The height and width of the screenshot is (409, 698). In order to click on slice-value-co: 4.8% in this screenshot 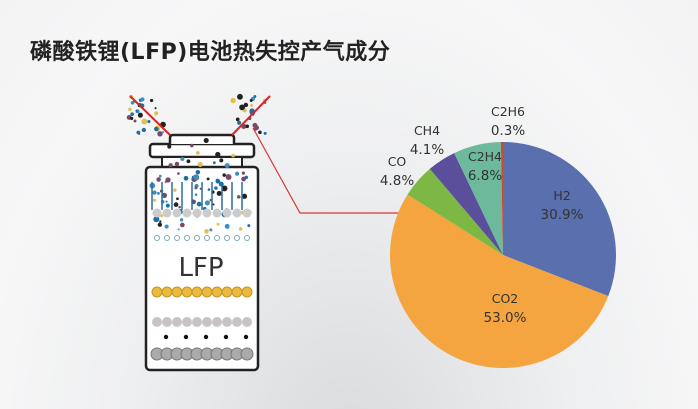, I will do `click(397, 181)`.